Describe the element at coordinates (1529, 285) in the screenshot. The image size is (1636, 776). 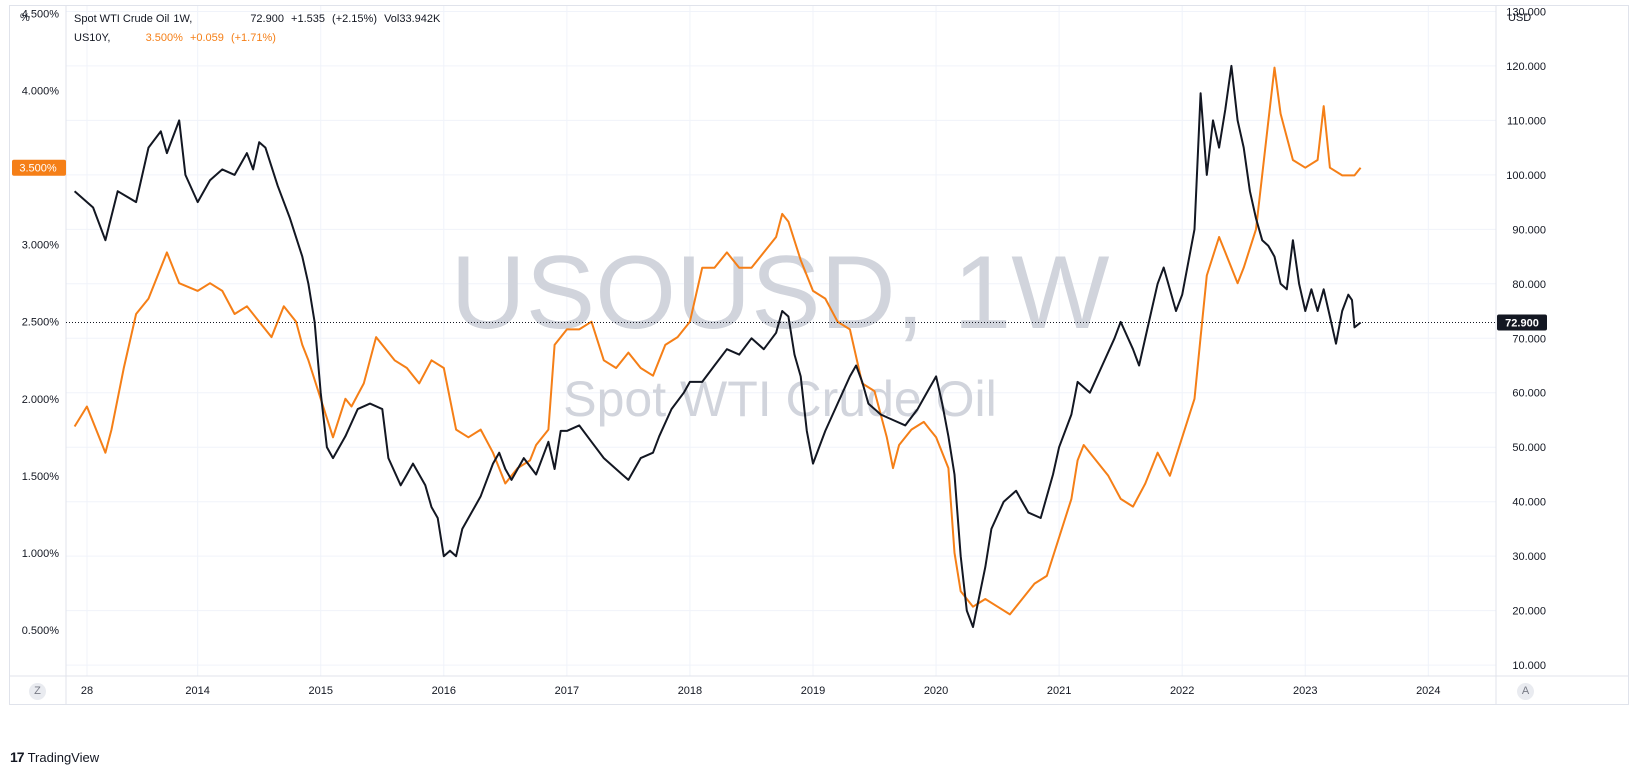
I see `right-tick-label: 80.000` at that location.